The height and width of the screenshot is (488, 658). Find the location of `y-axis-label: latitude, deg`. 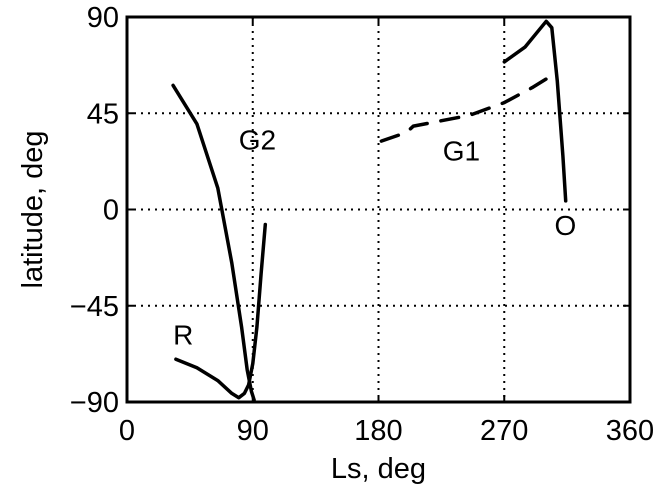

y-axis-label: latitude, deg is located at coordinates (33, 209).